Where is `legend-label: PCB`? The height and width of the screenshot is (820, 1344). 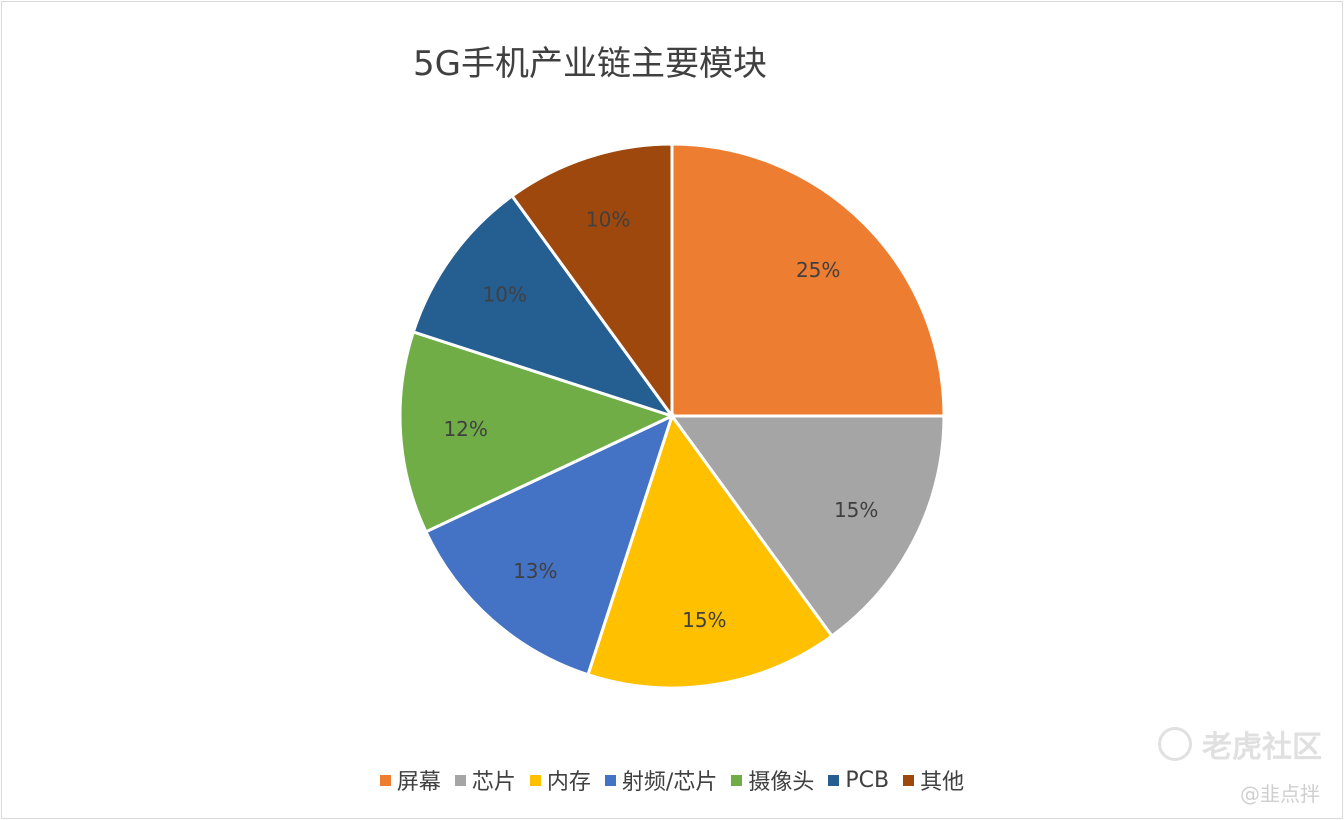 legend-label: PCB is located at coordinates (867, 780).